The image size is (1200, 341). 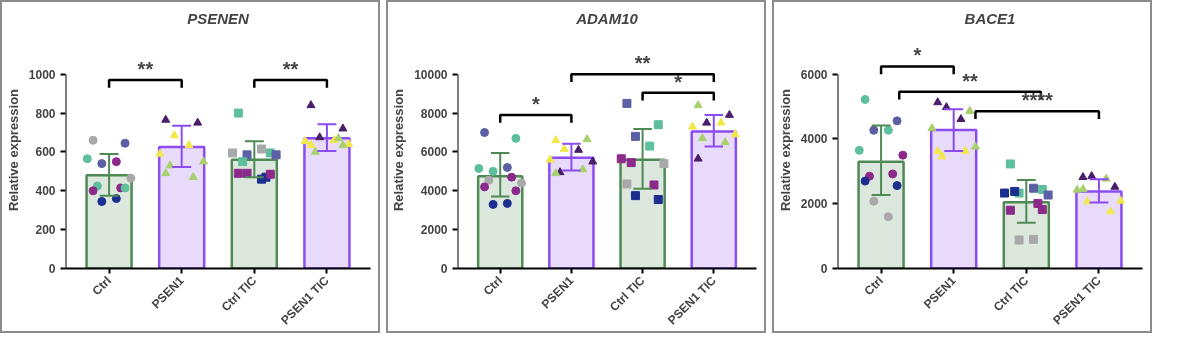 What do you see at coordinates (219, 18) in the screenshot?
I see `chart-title: PSENEN` at bounding box center [219, 18].